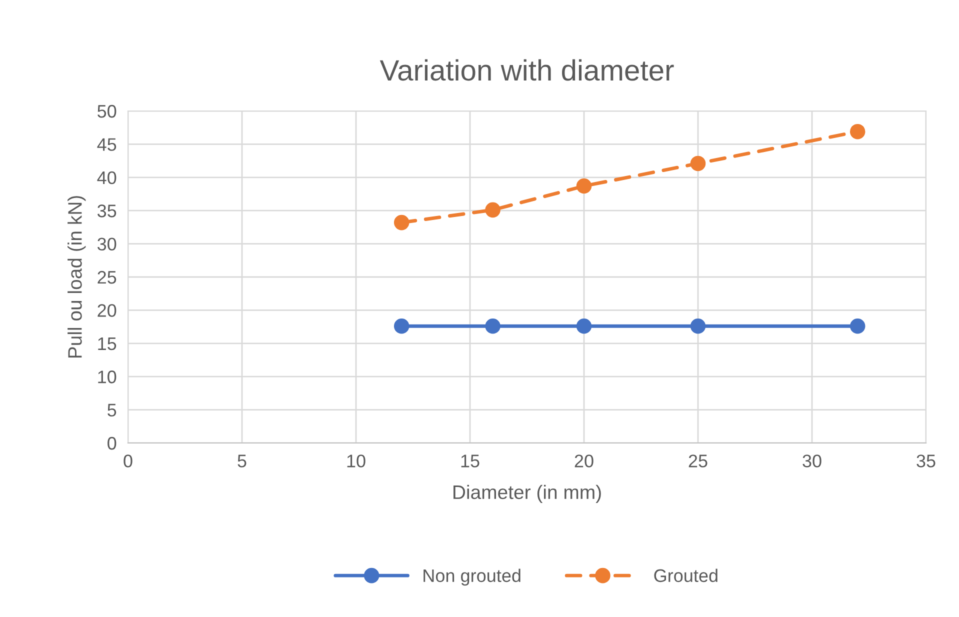 This screenshot has width=959, height=617. Describe the element at coordinates (107, 310) in the screenshot. I see `y-tick-label: 20` at that location.